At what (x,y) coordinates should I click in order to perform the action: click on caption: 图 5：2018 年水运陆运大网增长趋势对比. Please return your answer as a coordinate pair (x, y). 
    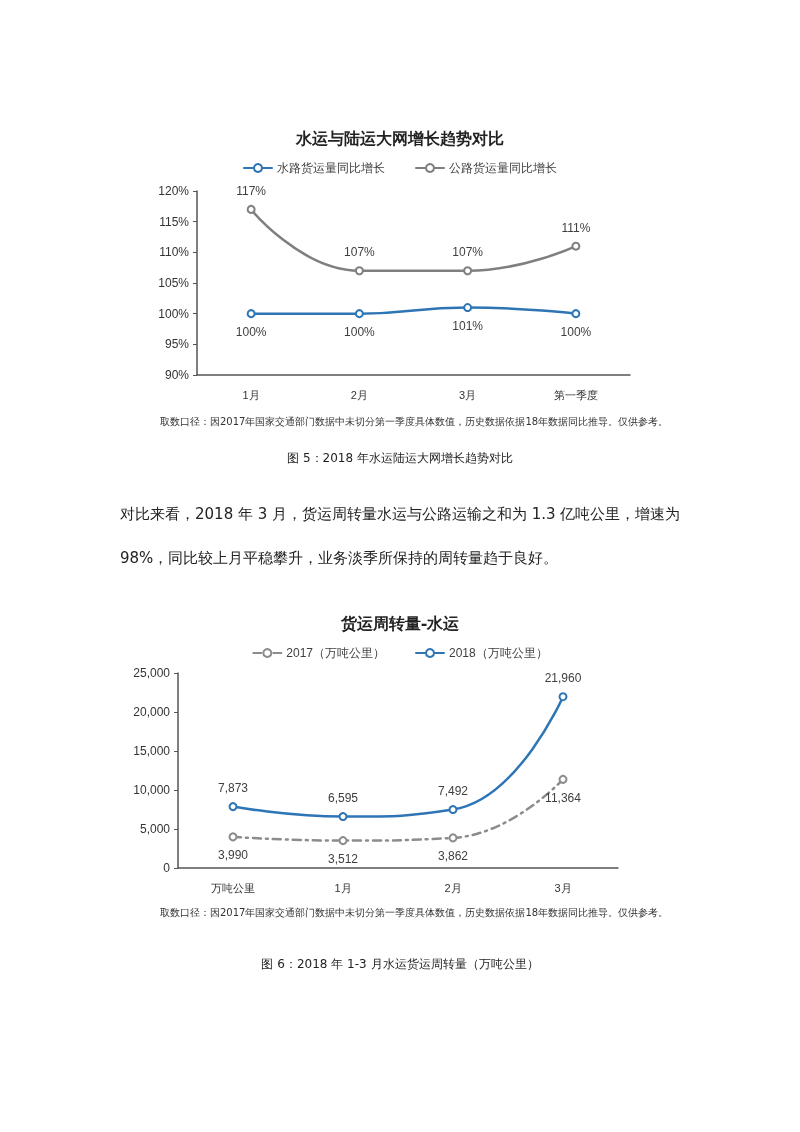
    Looking at the image, I should click on (400, 458).